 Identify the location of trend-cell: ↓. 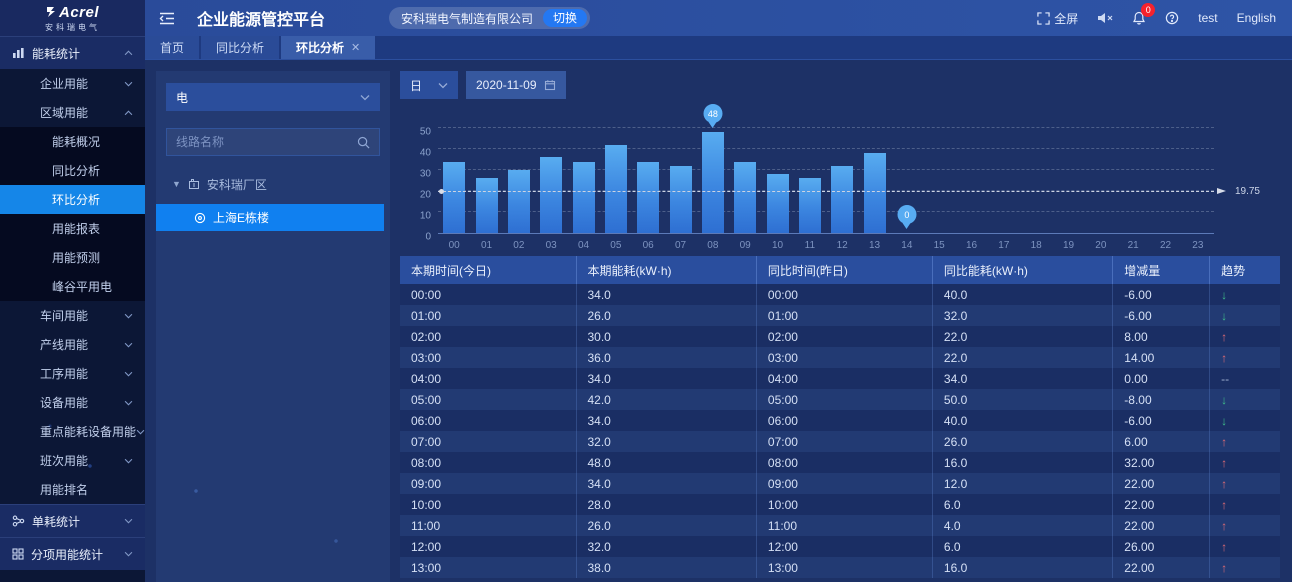
(1244, 399).